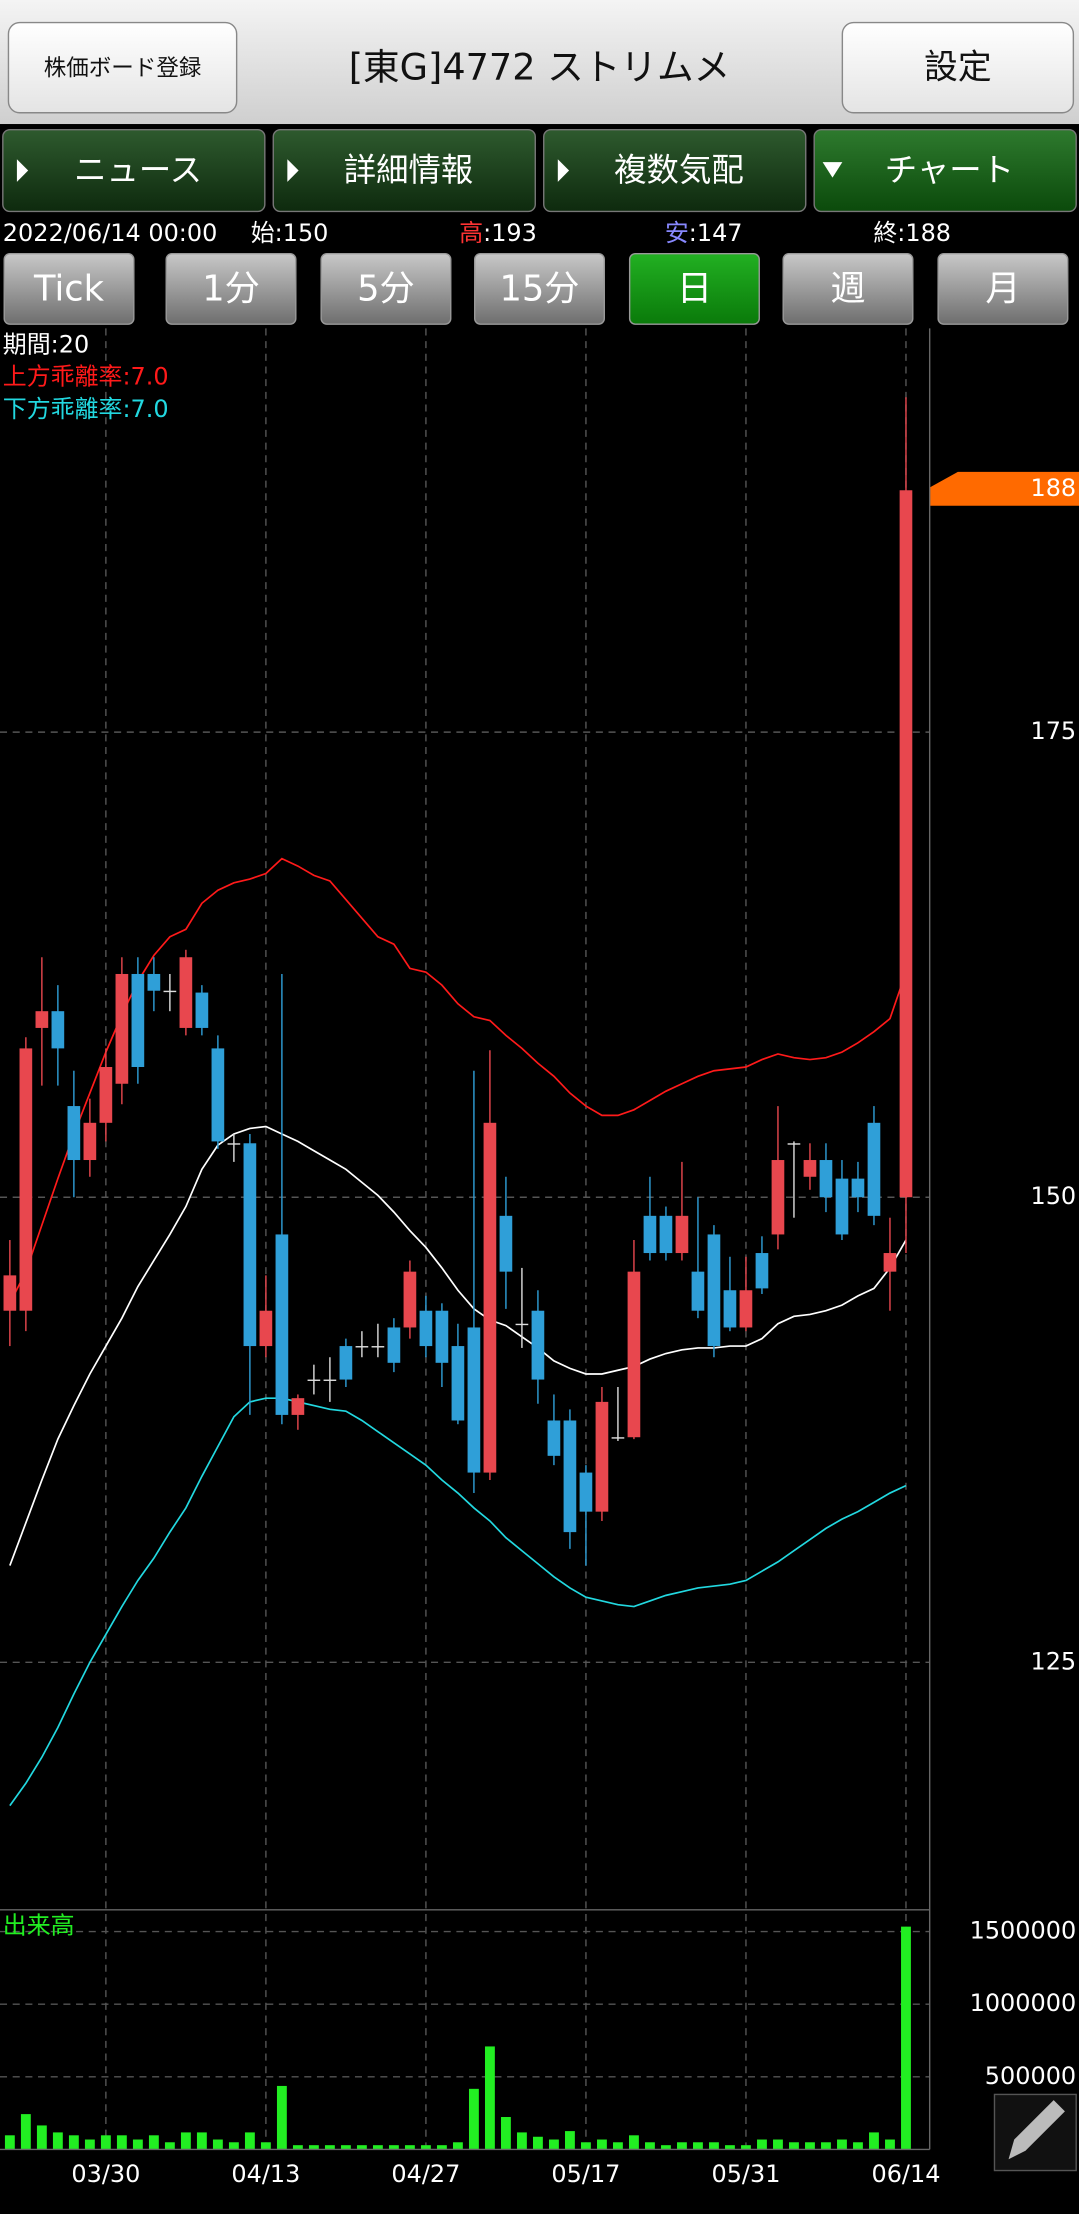  Describe the element at coordinates (1004, 488) in the screenshot. I see `last-price-tag` at that location.